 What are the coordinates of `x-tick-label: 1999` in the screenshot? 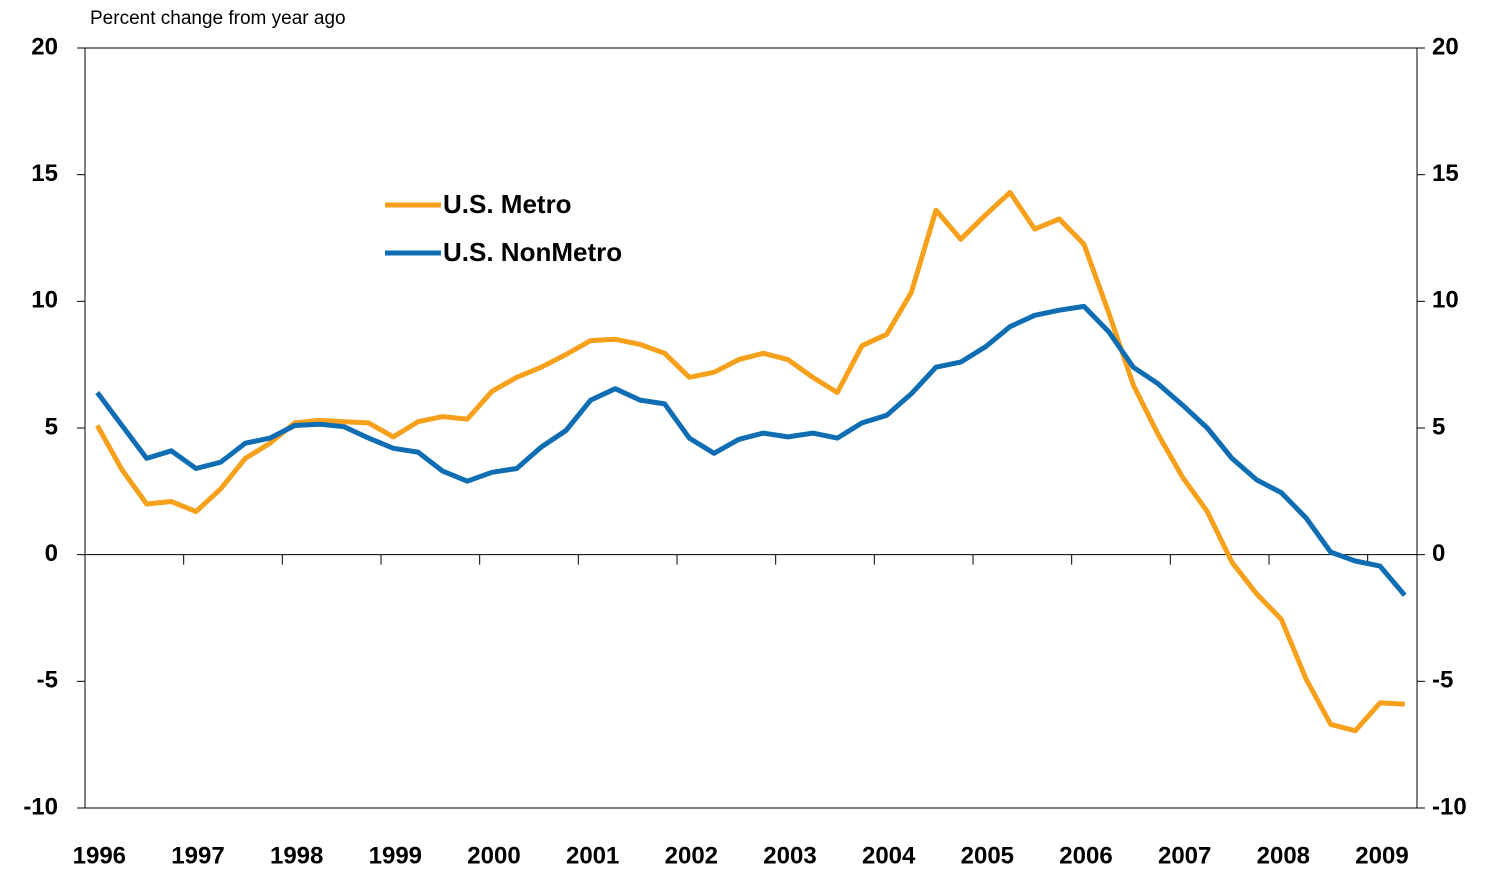 It's located at (395, 855).